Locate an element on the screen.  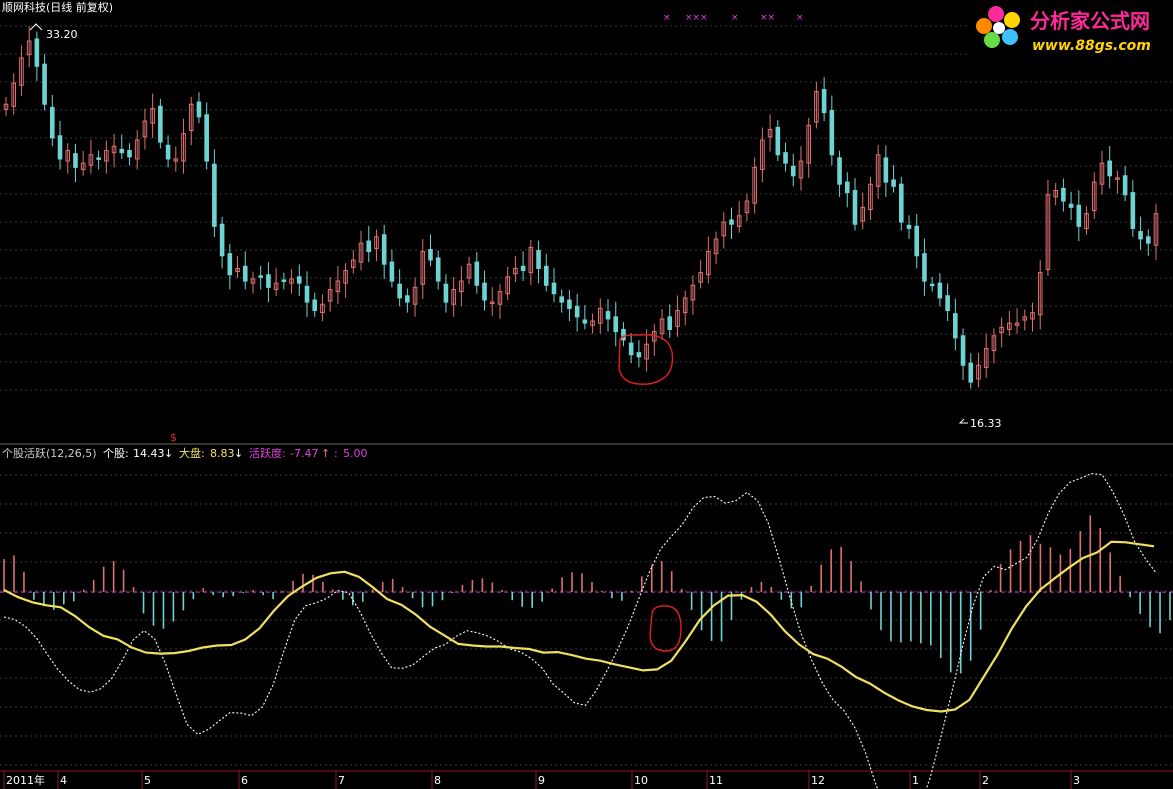
legend-individual-arrow: ↓ is located at coordinates (168, 453).